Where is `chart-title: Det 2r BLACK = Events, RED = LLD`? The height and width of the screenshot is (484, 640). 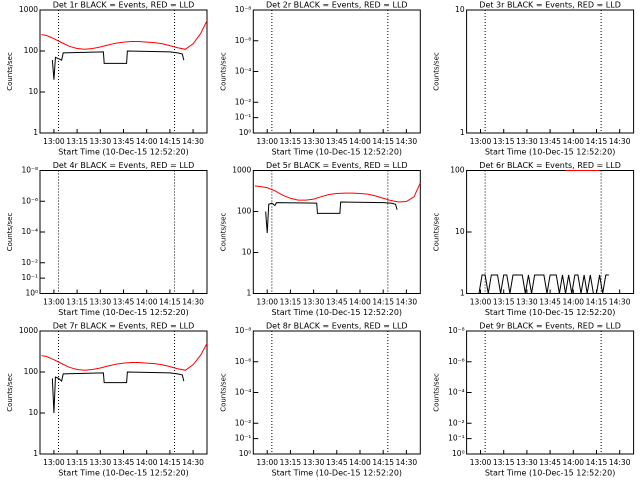
chart-title: Det 2r BLACK = Events, RED = LLD is located at coordinates (337, 5).